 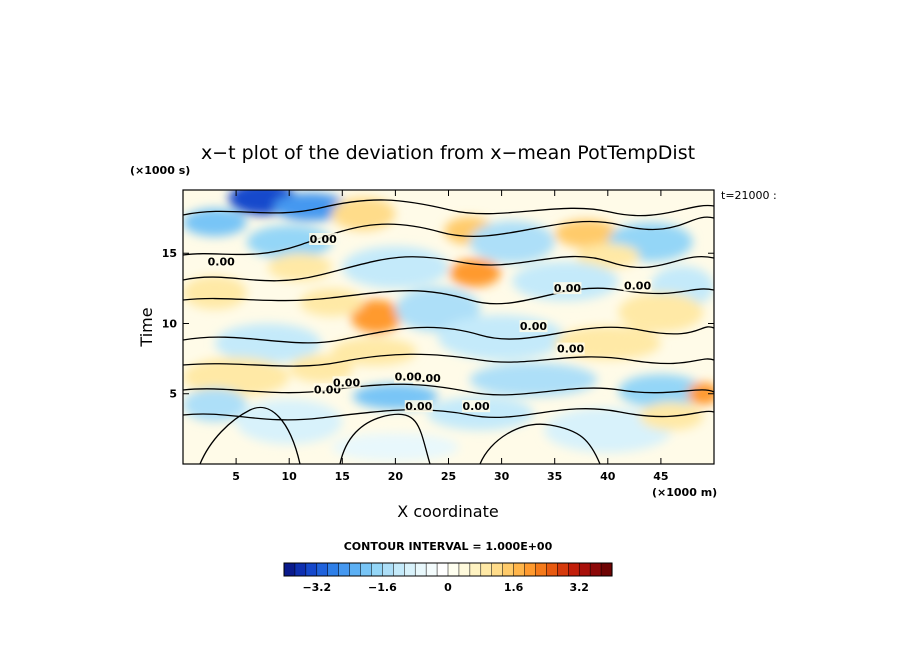 I want to click on colorbar-tick-label: 0, so click(x=448, y=587).